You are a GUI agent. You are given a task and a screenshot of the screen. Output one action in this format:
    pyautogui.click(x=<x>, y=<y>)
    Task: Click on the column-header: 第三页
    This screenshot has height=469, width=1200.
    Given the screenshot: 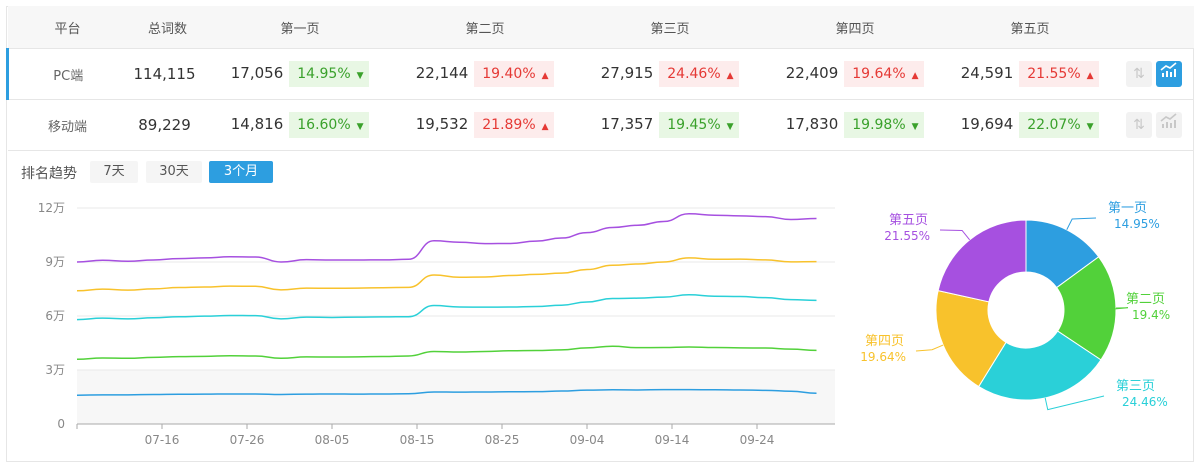 What is the action you would take?
    pyautogui.click(x=670, y=27)
    